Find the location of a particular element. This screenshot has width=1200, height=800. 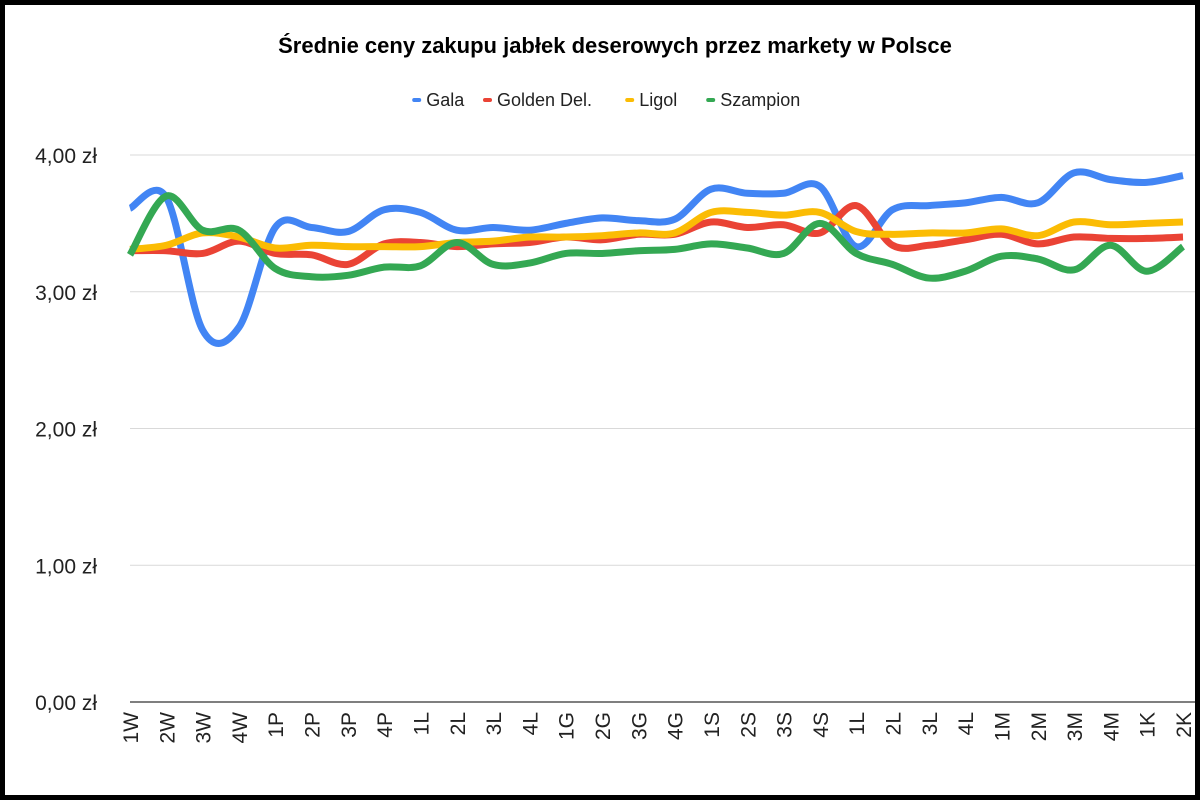

x-tick-label: 4W is located at coordinates (240, 728).